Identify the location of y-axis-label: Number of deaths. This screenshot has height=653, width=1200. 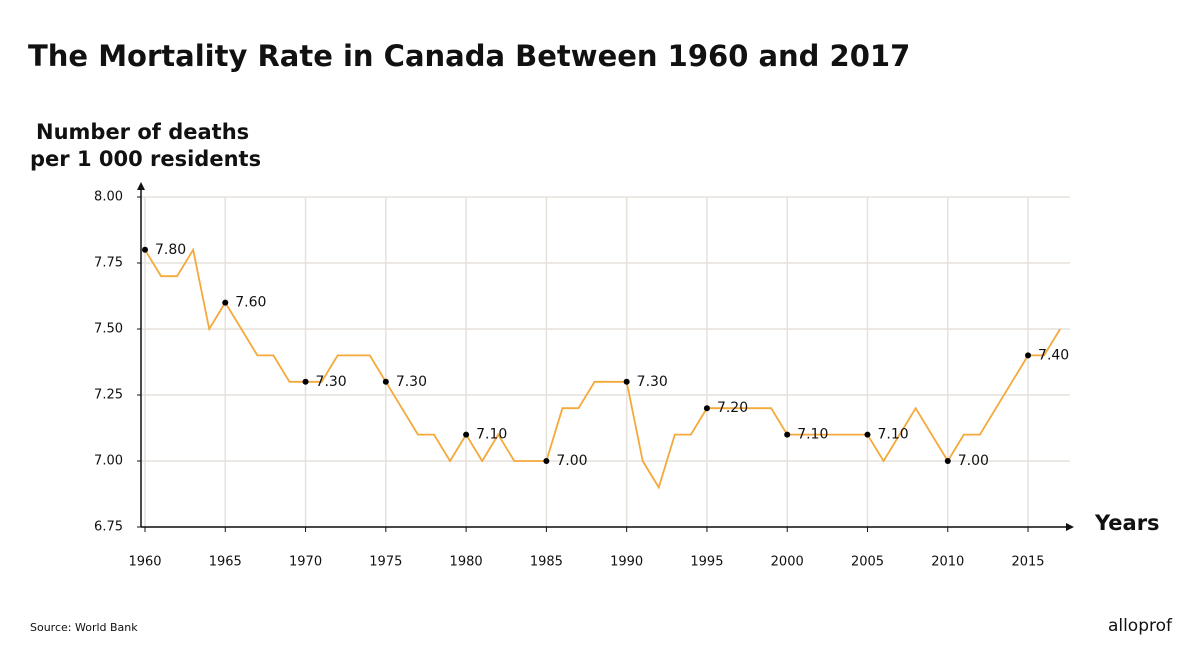
(142, 132).